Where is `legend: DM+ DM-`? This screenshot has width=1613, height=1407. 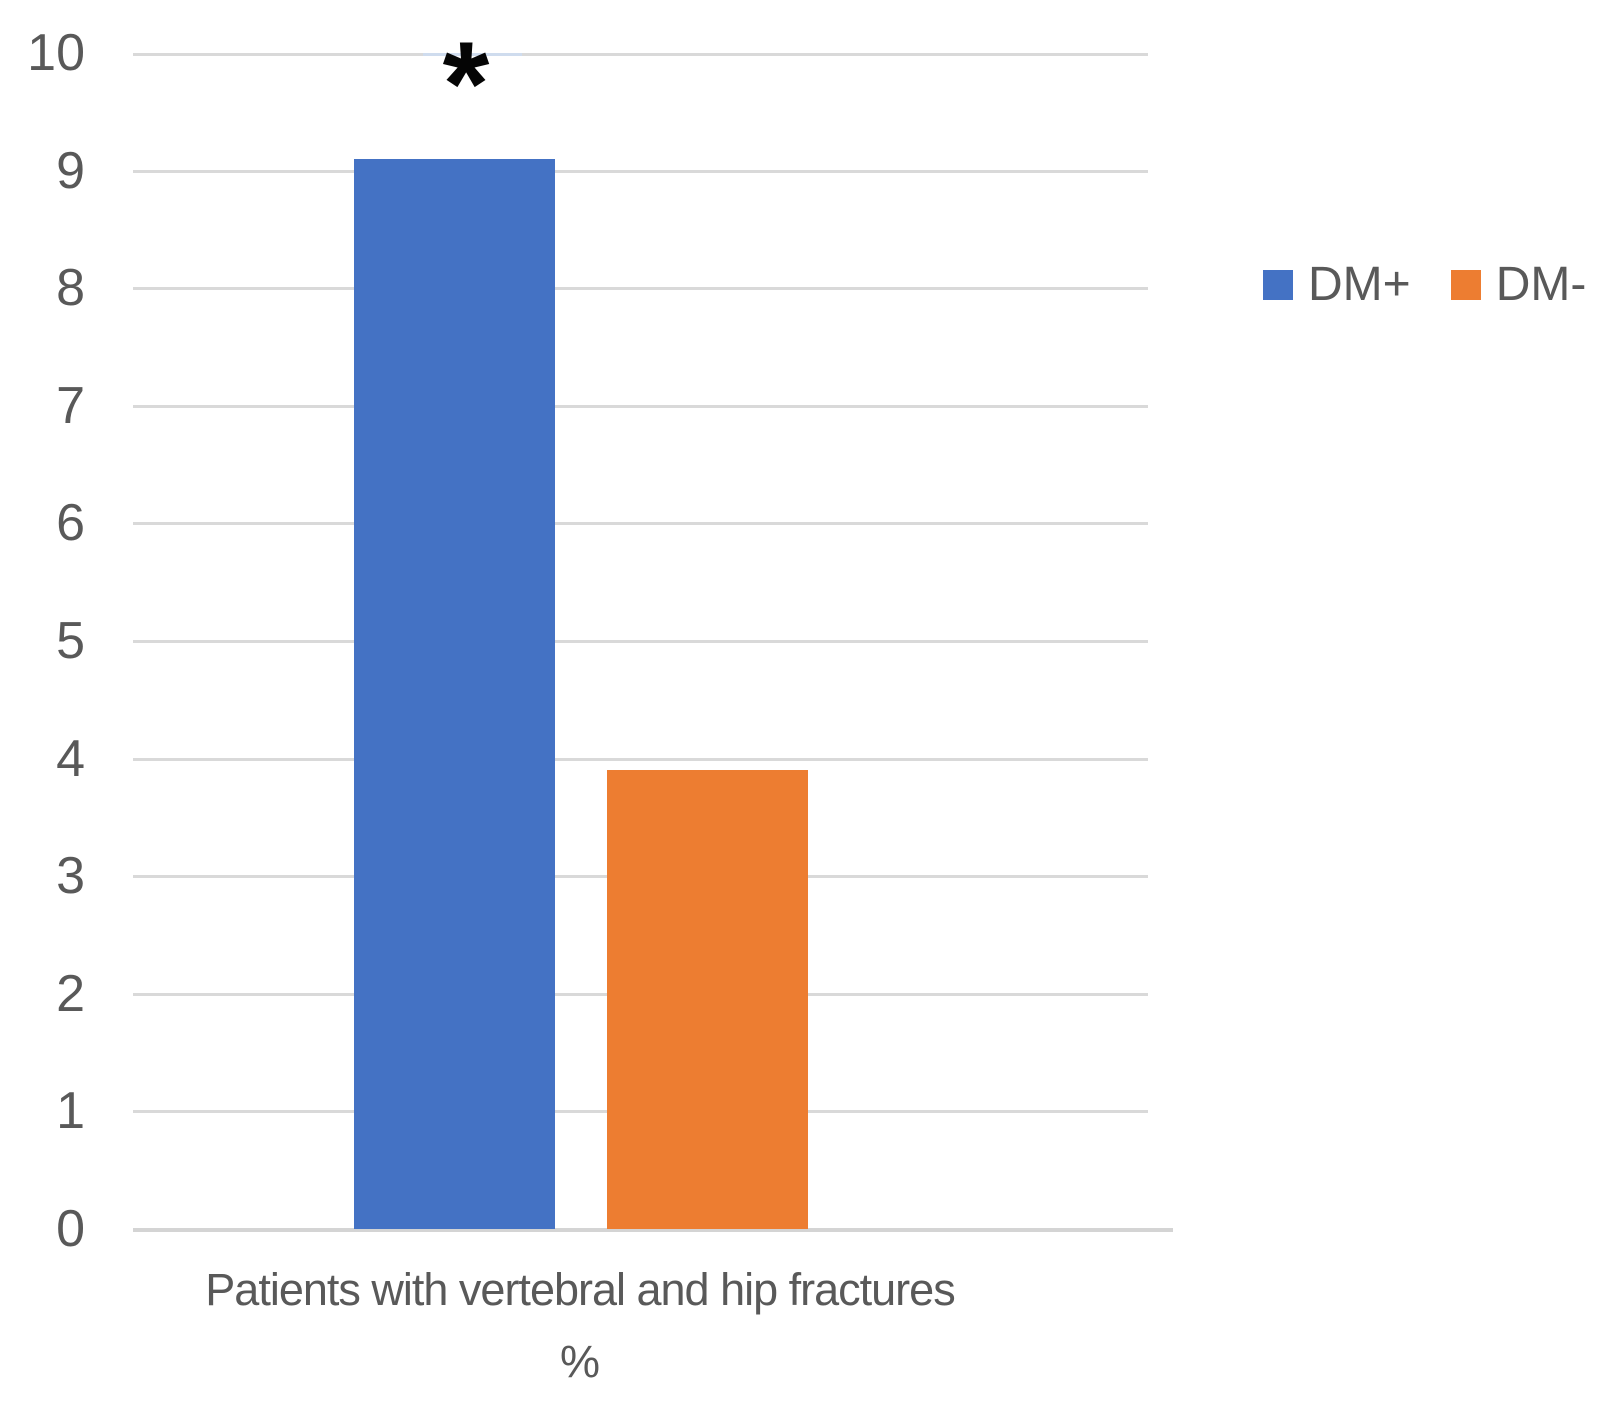
legend: DM+ DM- is located at coordinates (1424, 285).